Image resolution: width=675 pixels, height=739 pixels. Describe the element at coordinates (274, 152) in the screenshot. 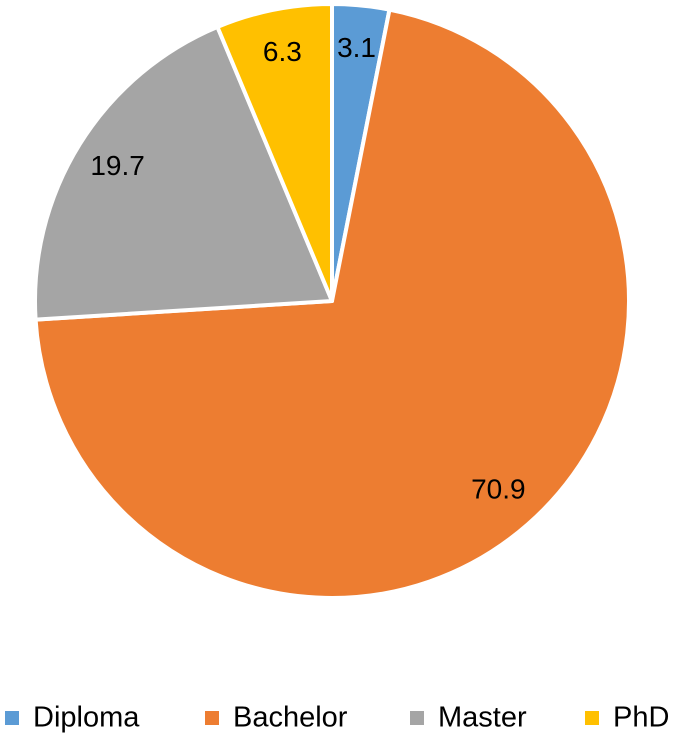

I see `pie-slice` at that location.